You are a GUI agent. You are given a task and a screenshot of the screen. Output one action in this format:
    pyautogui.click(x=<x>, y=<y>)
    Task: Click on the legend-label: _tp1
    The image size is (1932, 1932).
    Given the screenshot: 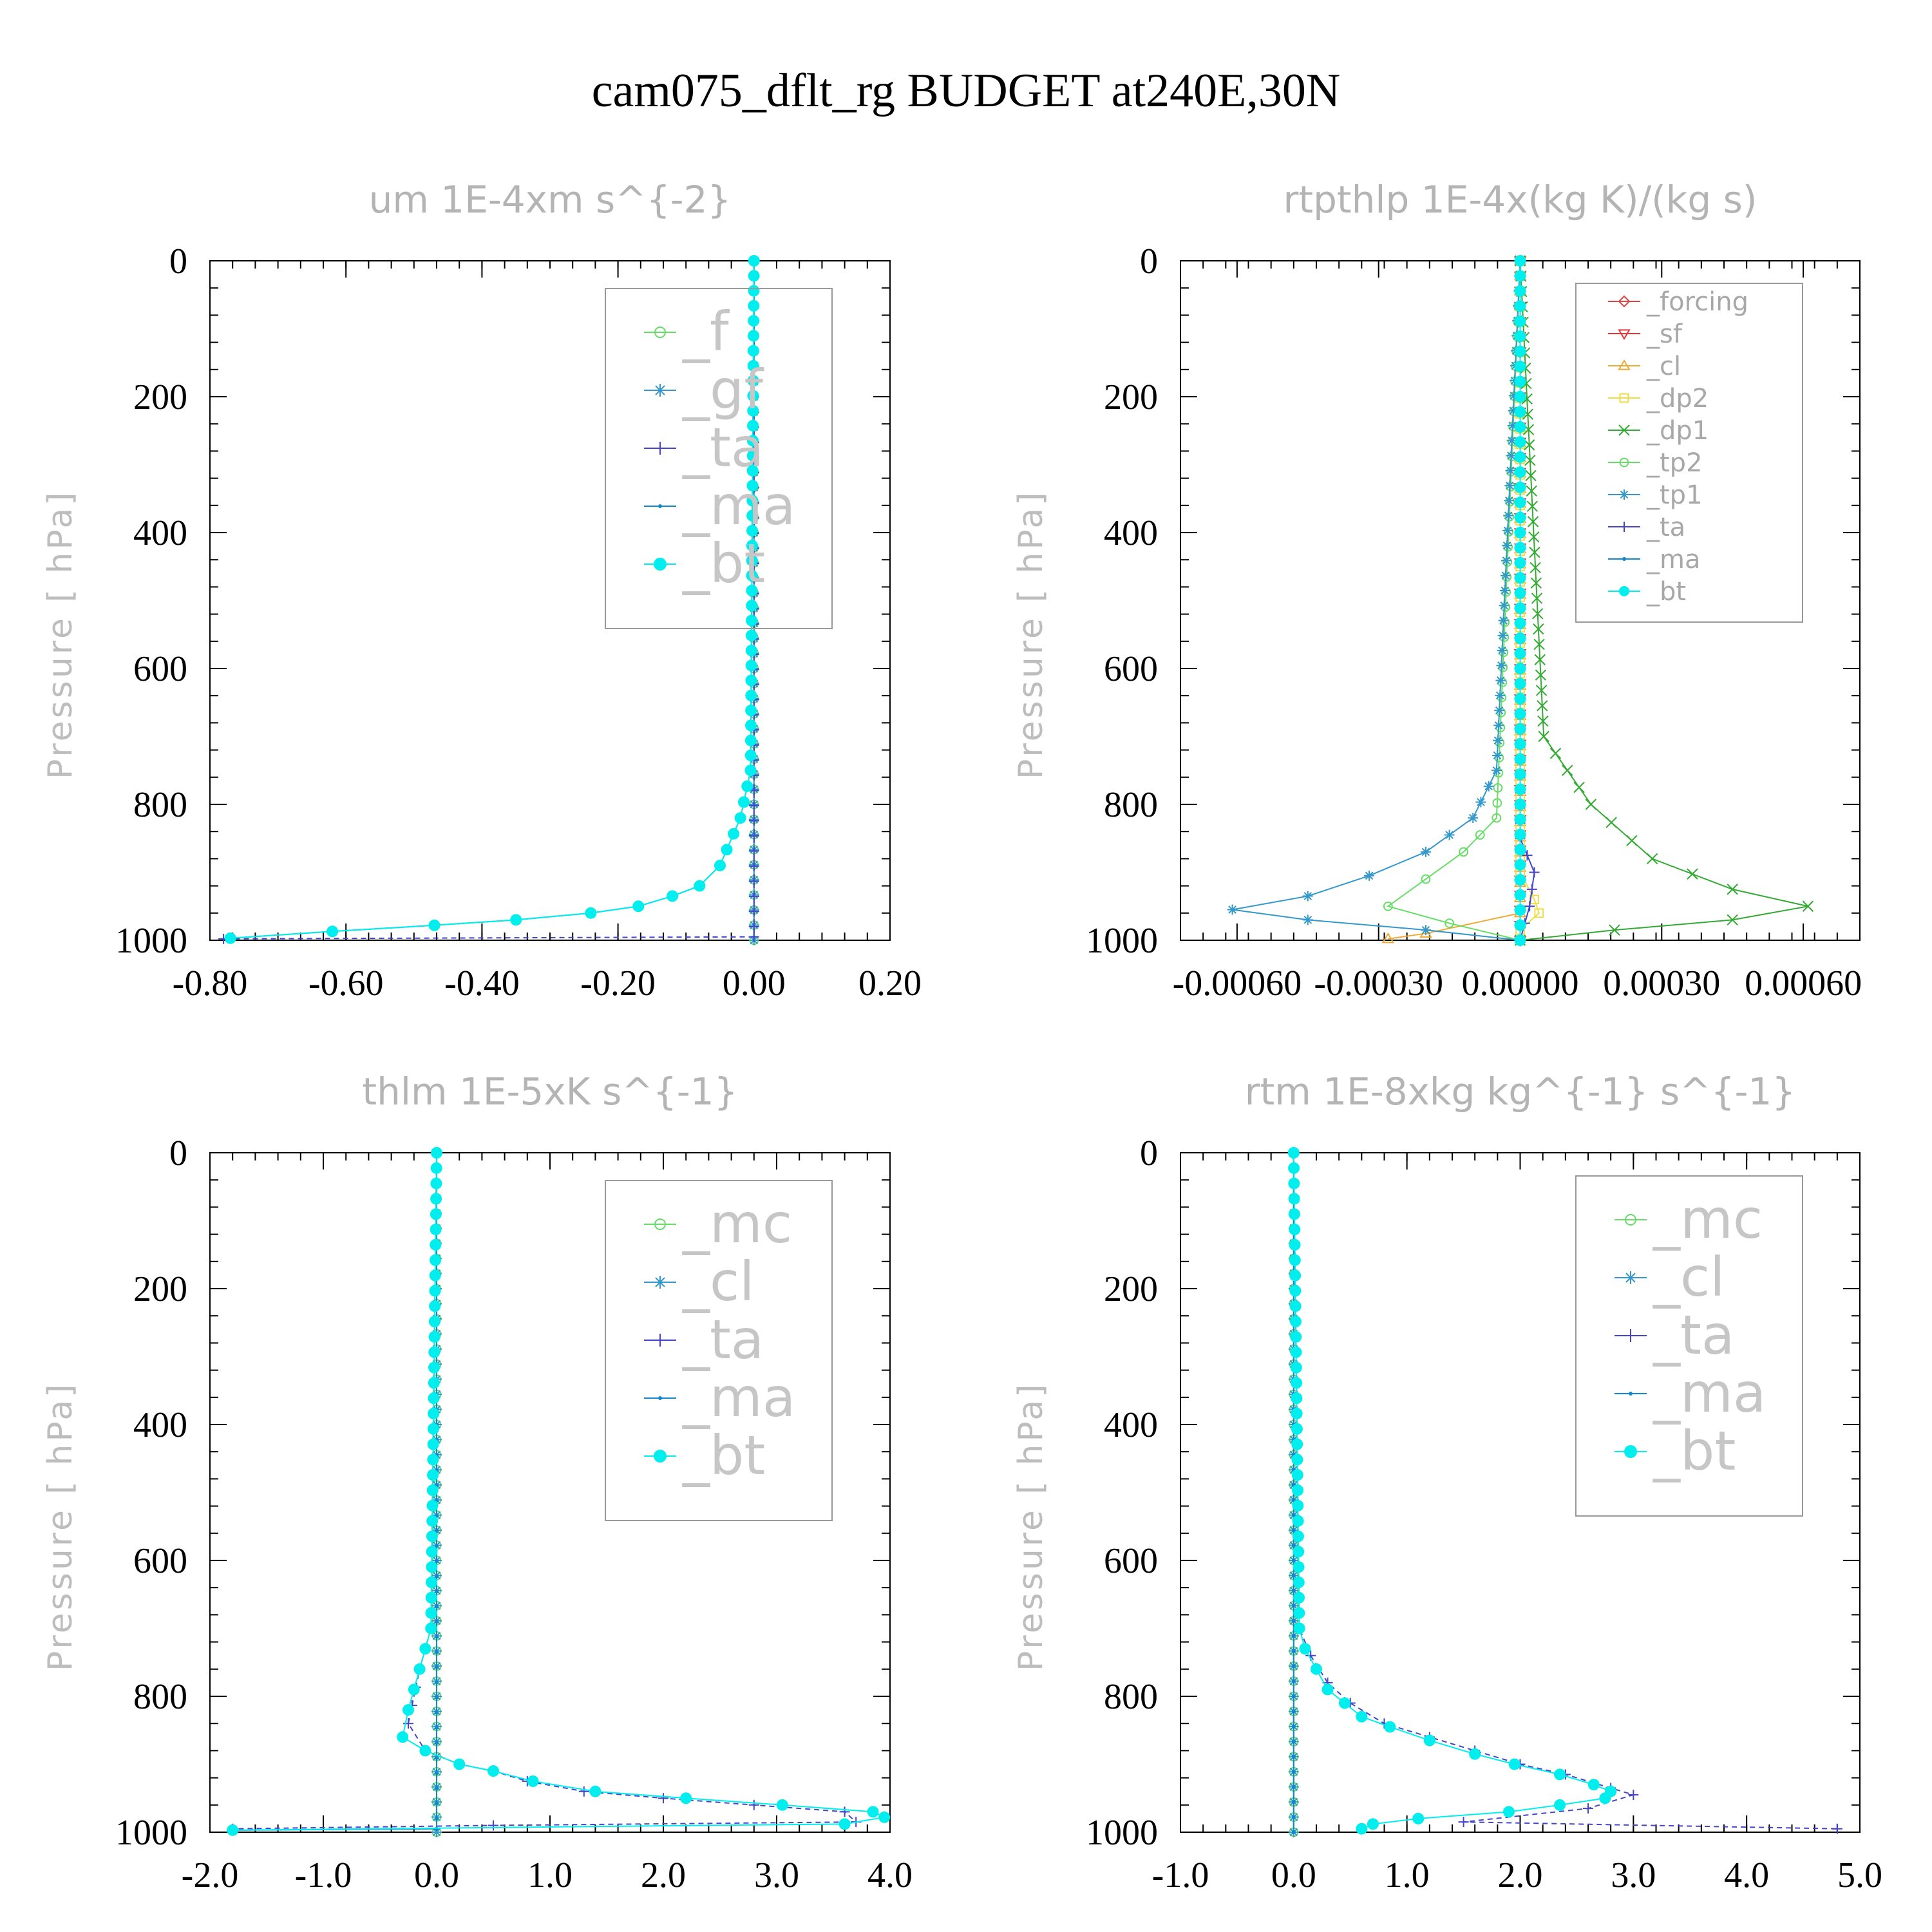 What is the action you would take?
    pyautogui.click(x=1675, y=495)
    